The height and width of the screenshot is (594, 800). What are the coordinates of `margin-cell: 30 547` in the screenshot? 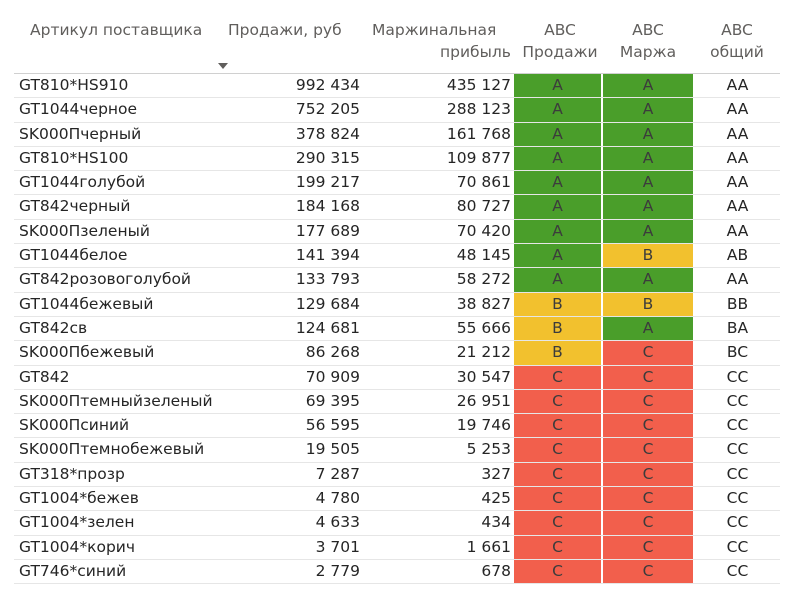 It's located at (483, 376).